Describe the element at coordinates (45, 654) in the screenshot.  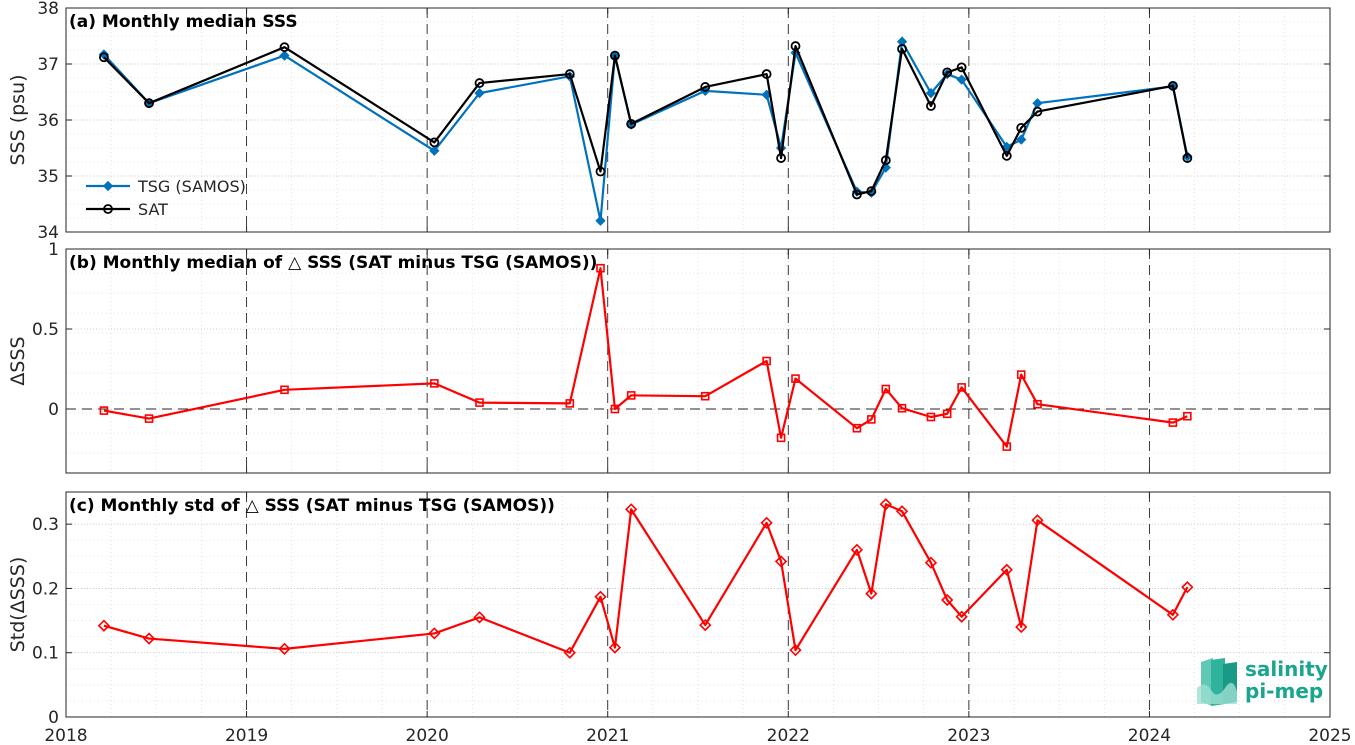
I see `y-tick-label: 0.1` at that location.